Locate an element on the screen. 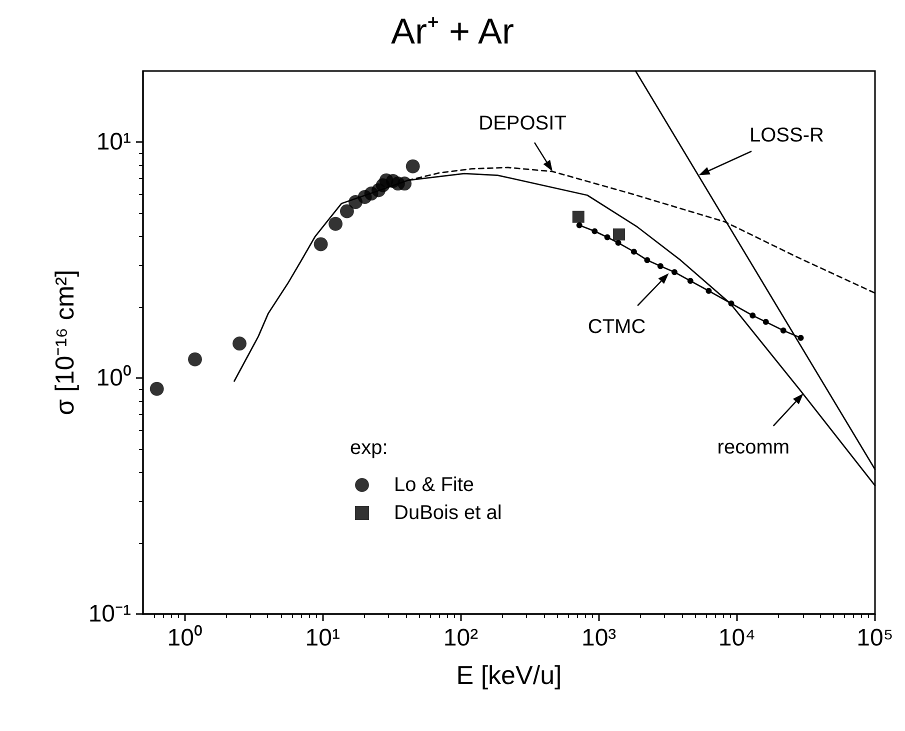 This screenshot has width=905, height=731. x-tick-label: 10⁵ is located at coordinates (875, 638).